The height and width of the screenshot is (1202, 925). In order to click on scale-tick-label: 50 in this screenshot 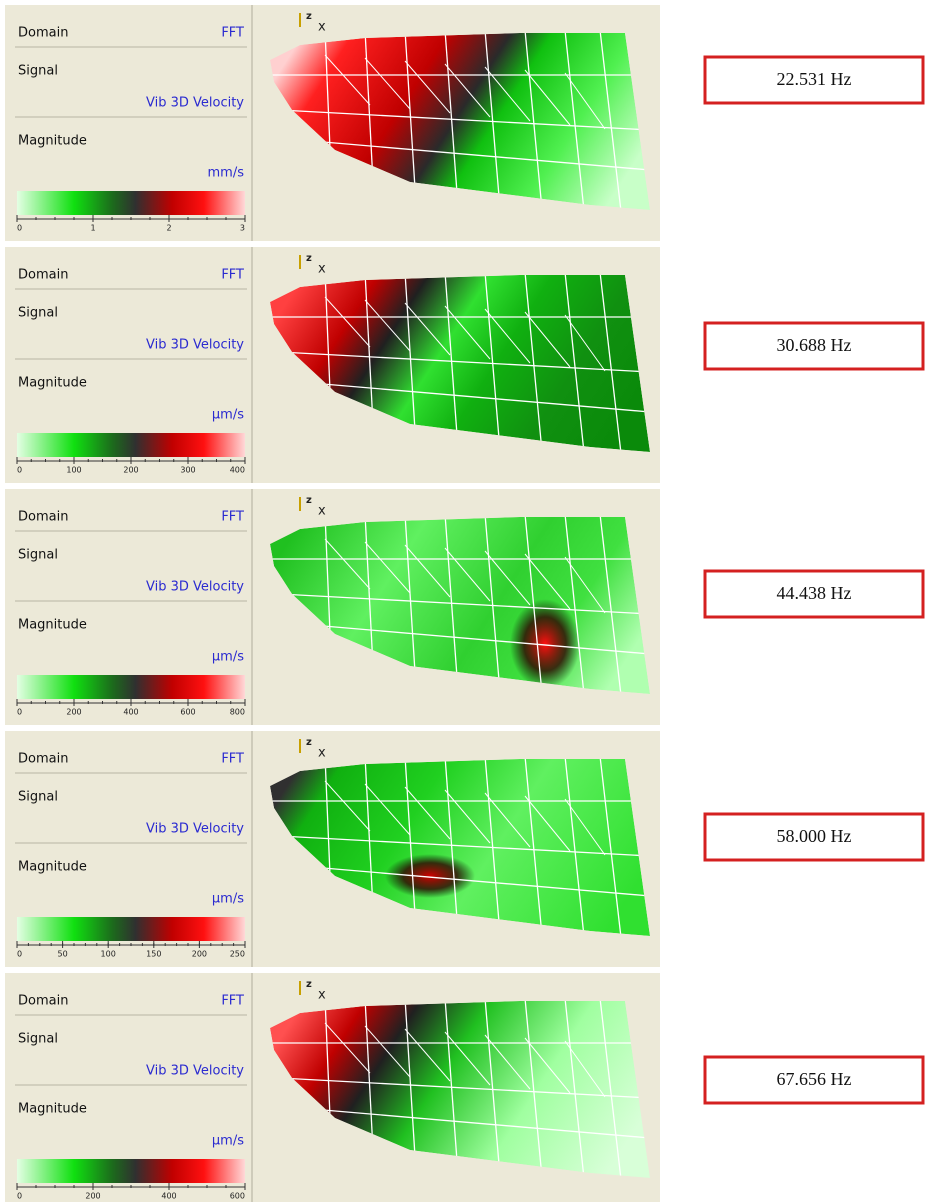, I will do `click(63, 954)`.